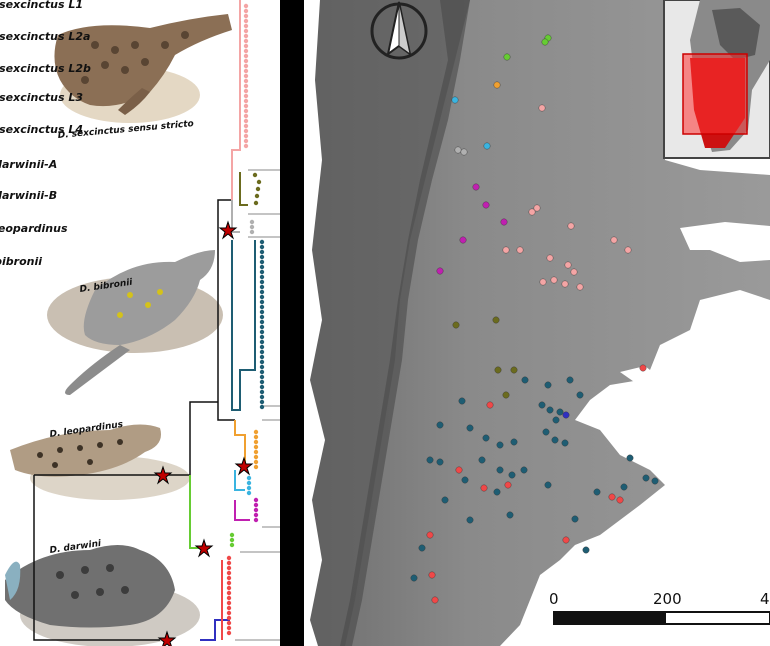 The image size is (770, 646). What do you see at coordinates (554, 599) in the screenshot?
I see `scale-tick-0: 0` at bounding box center [554, 599].